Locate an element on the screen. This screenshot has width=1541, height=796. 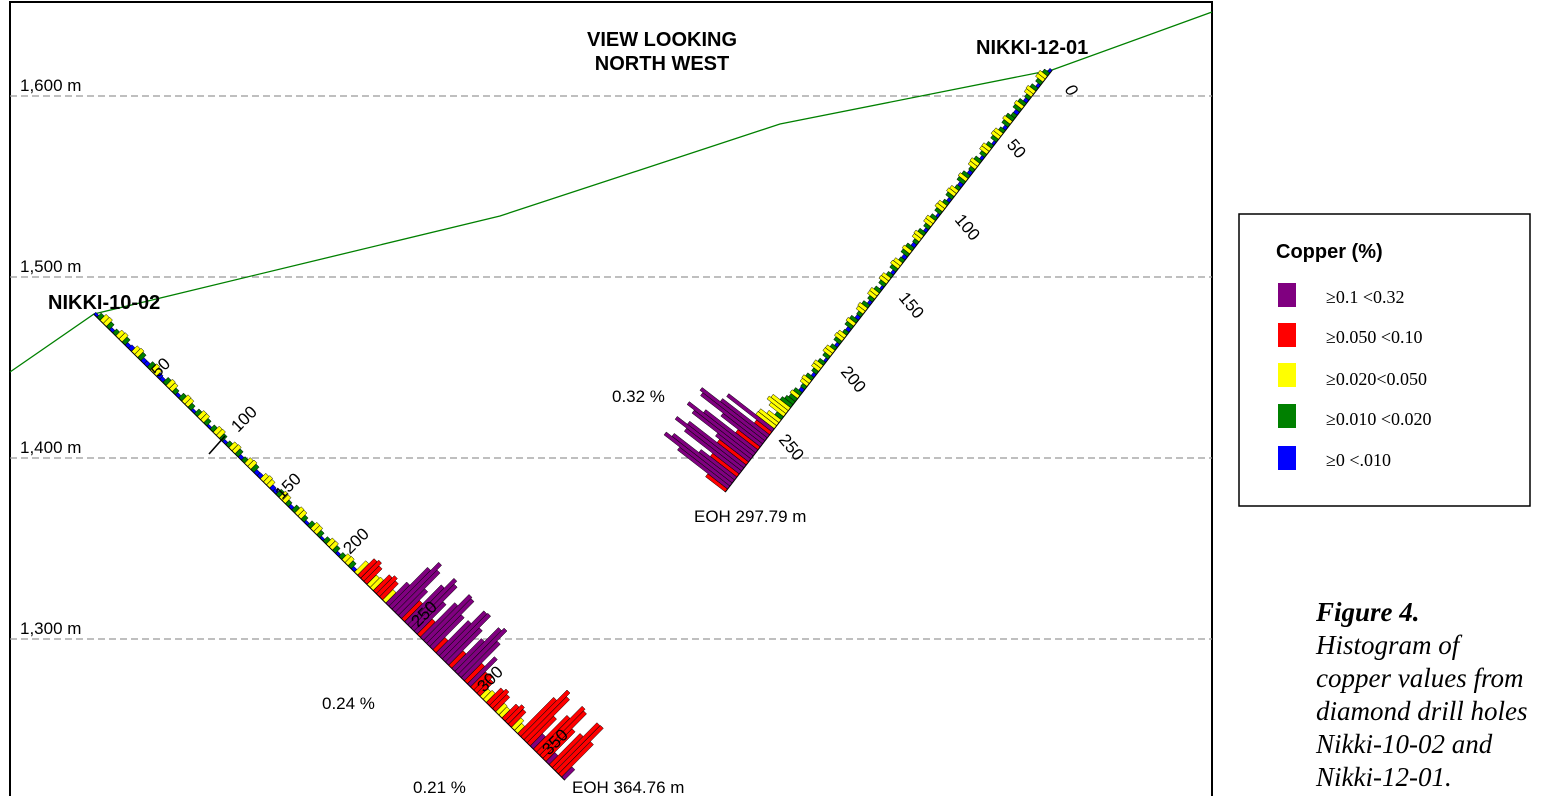
depth-label: 150 is located at coordinates (911, 305).